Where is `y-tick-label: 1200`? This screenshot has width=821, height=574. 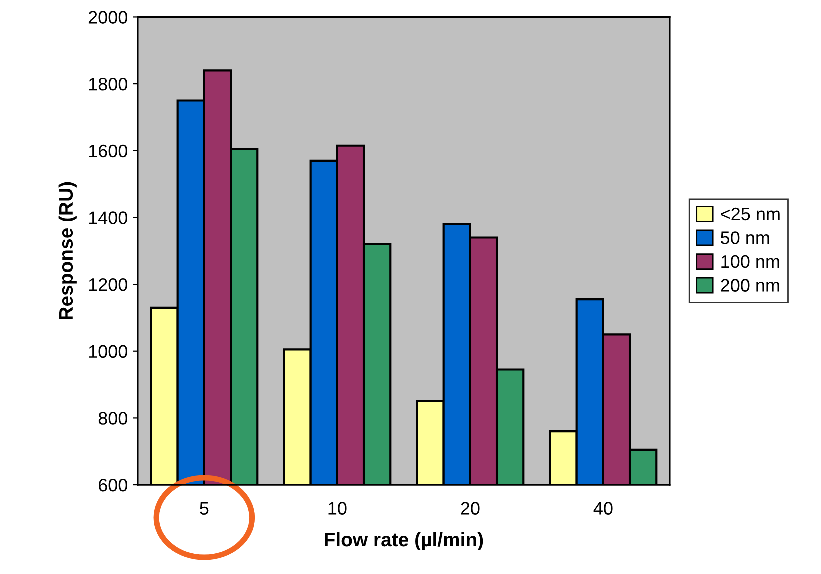 y-tick-label: 1200 is located at coordinates (108, 285).